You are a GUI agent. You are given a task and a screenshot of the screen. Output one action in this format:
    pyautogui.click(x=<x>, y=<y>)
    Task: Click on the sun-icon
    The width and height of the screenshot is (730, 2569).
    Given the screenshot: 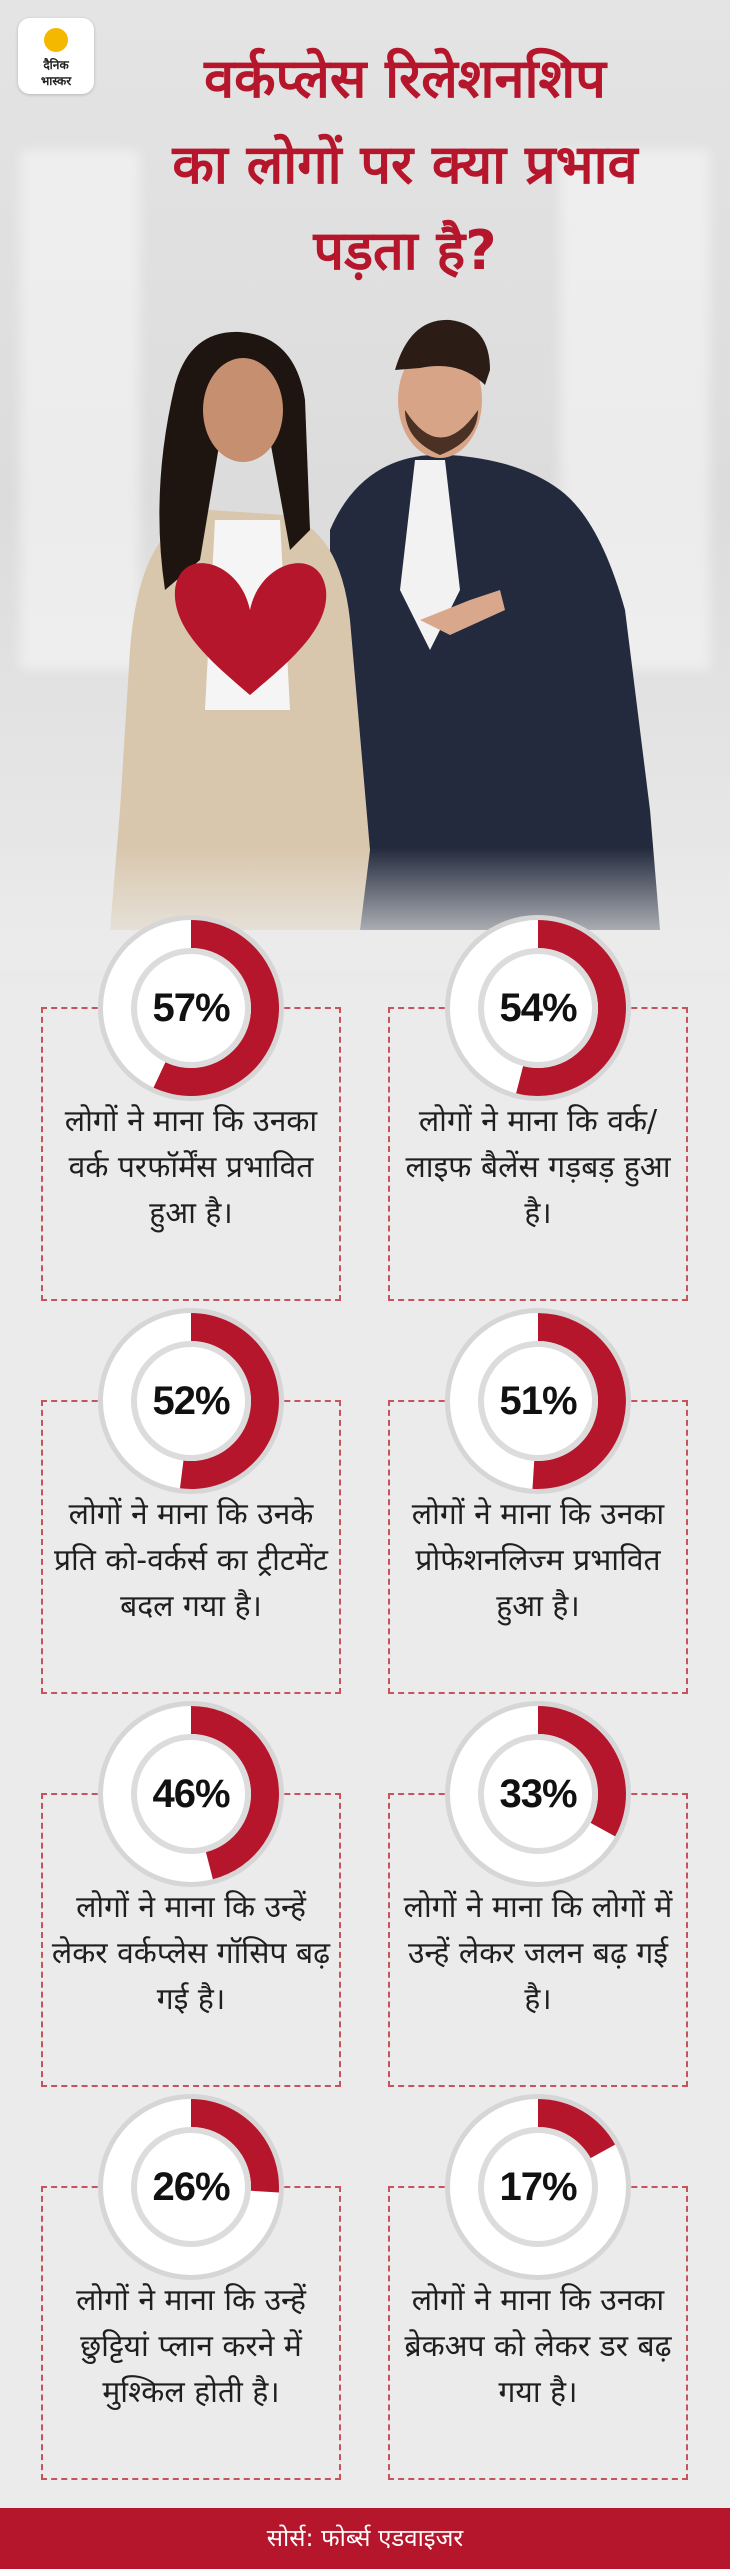 What is the action you would take?
    pyautogui.click(x=56, y=40)
    